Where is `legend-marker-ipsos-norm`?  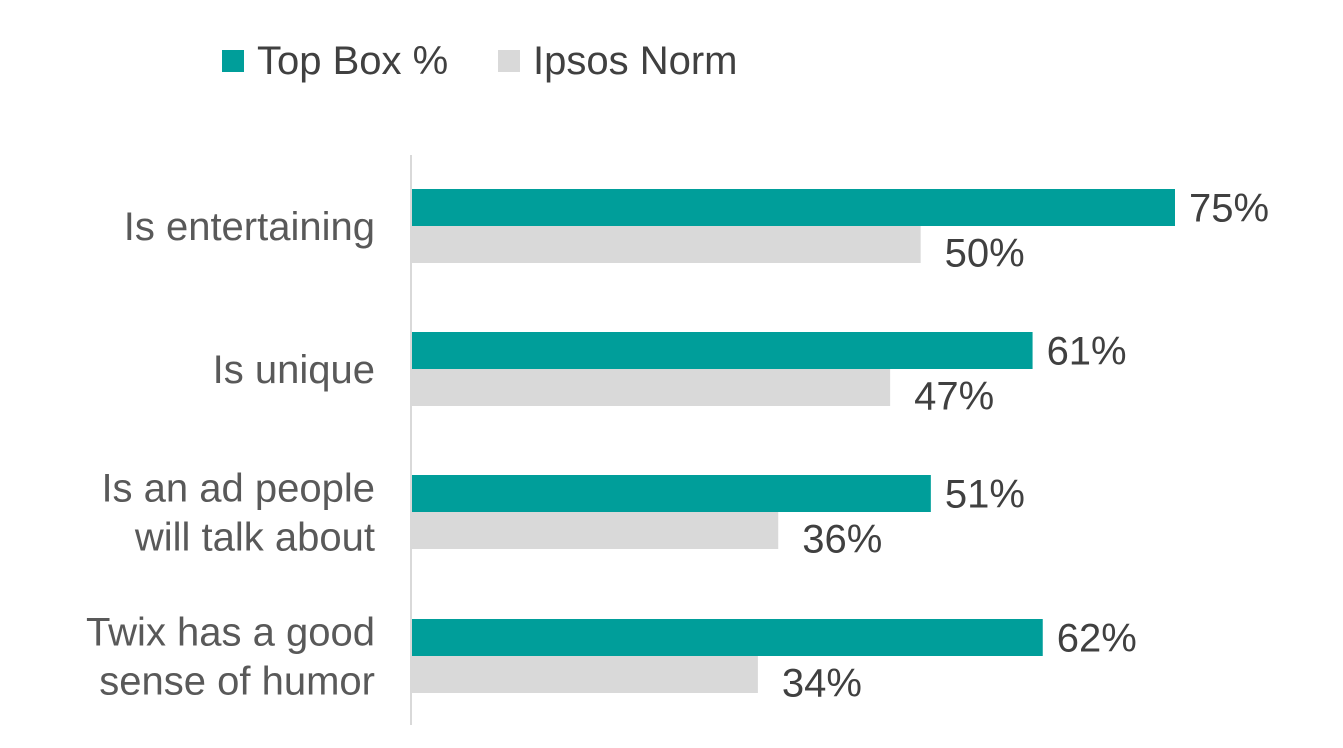 legend-marker-ipsos-norm is located at coordinates (509, 61).